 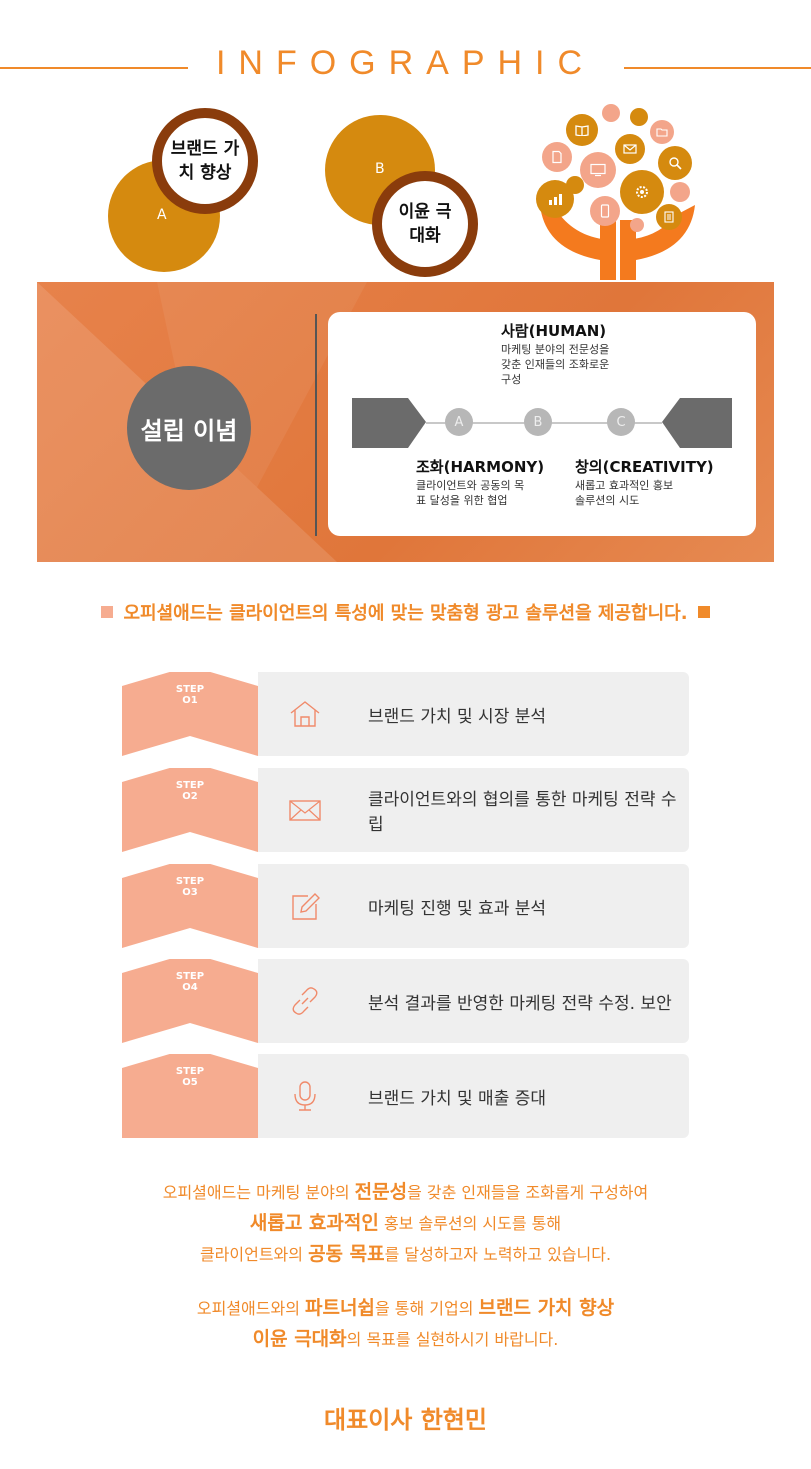 What do you see at coordinates (380, 169) in the screenshot?
I see `circle-b-letter: B` at bounding box center [380, 169].